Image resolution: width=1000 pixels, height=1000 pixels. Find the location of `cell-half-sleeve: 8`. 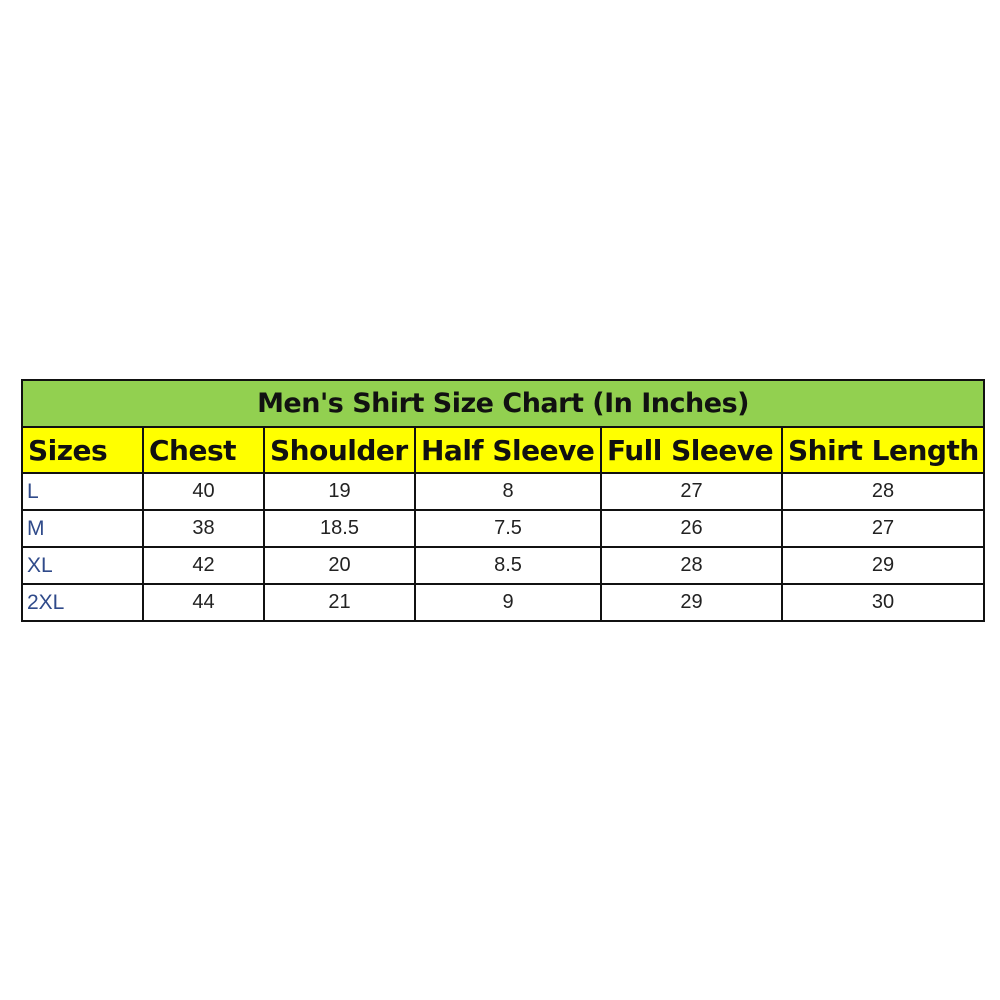

cell-half-sleeve: 8 is located at coordinates (508, 491).